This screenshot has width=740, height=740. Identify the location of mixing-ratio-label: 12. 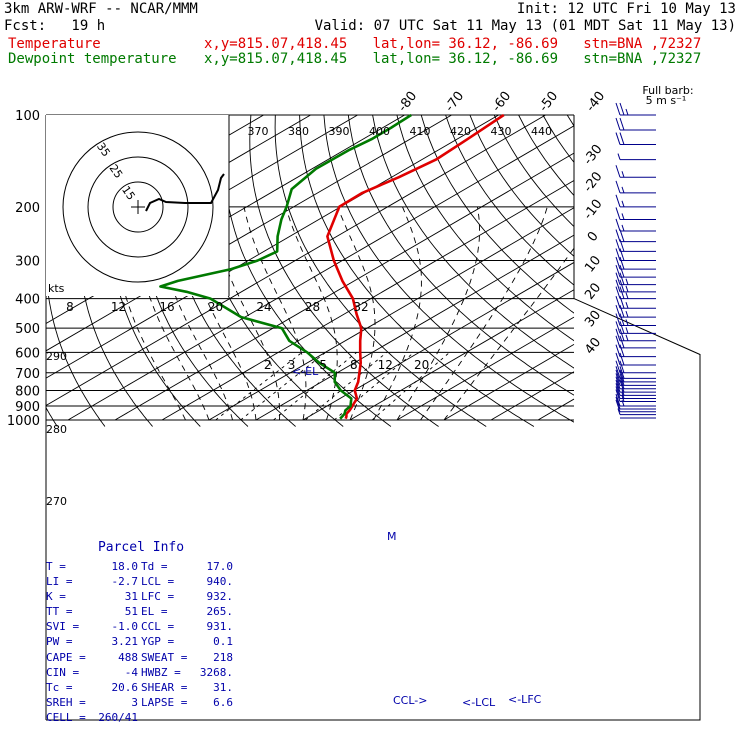
(385, 365).